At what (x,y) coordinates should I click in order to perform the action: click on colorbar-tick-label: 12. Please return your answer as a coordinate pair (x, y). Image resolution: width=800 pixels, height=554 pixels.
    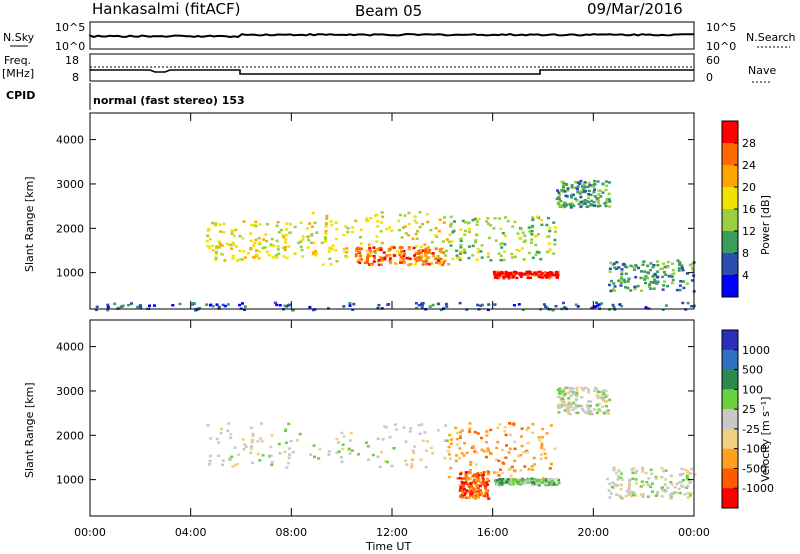
    Looking at the image, I should click on (749, 231).